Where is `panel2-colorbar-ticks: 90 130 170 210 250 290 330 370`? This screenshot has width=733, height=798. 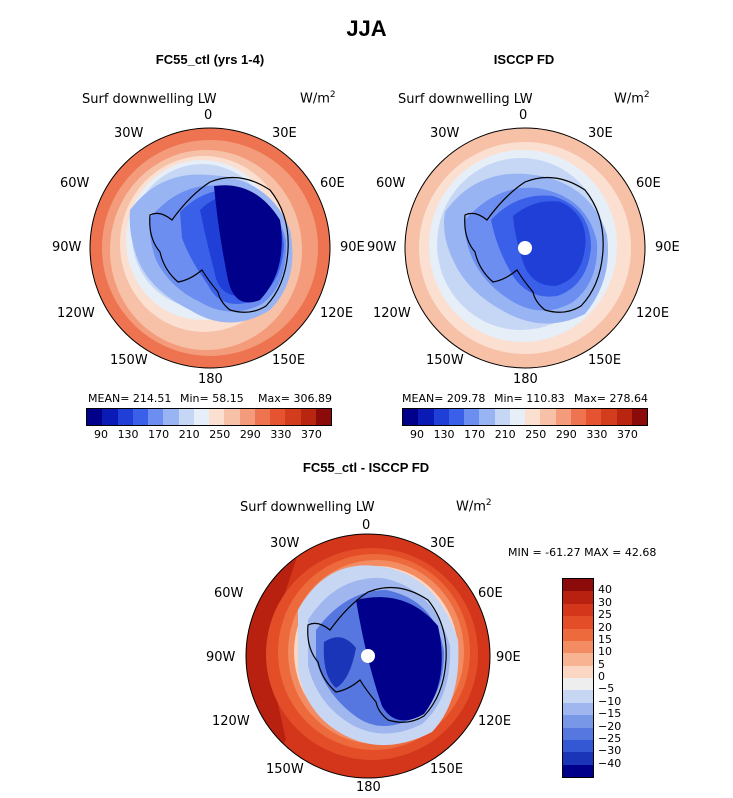
panel2-colorbar-ticks: 90 130 170 210 250 290 330 370 is located at coordinates (524, 434).